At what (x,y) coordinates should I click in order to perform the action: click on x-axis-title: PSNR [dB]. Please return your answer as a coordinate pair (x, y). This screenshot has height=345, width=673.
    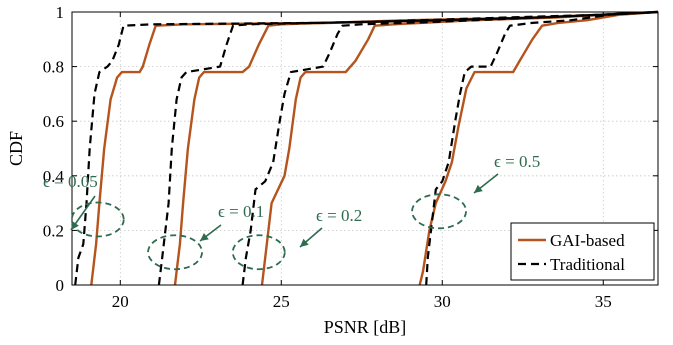
    Looking at the image, I should click on (365, 327).